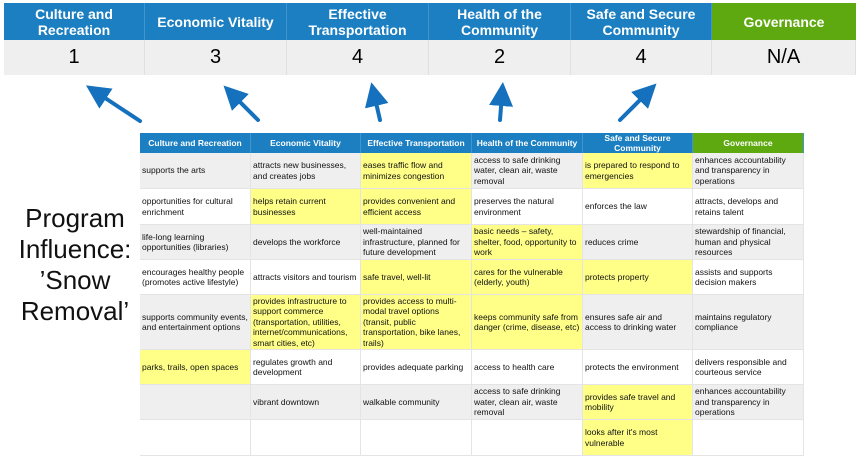 The height and width of the screenshot is (465, 859). What do you see at coordinates (75, 264) in the screenshot?
I see `program-influence-label: Program Influence: ’Snow Removal’` at bounding box center [75, 264].